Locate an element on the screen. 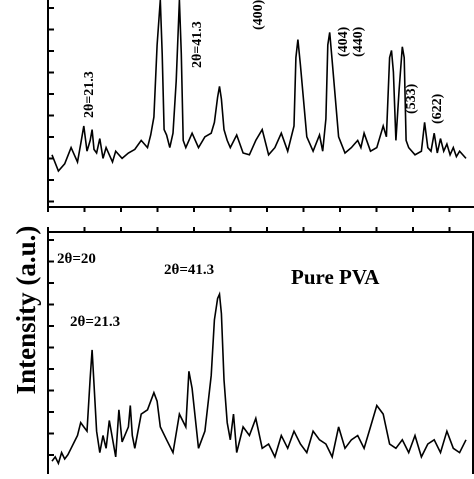 This screenshot has width=474, height=479. bottom-annotation-2theta-41: 2θ=41.3 is located at coordinates (189, 270).